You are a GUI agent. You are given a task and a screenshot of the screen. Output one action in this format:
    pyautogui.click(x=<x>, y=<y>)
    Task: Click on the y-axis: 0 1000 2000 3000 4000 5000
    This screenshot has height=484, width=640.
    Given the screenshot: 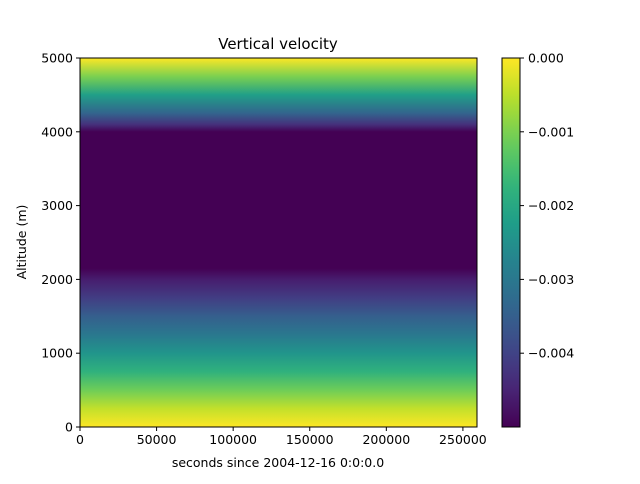 What is the action you would take?
    pyautogui.click(x=60, y=243)
    